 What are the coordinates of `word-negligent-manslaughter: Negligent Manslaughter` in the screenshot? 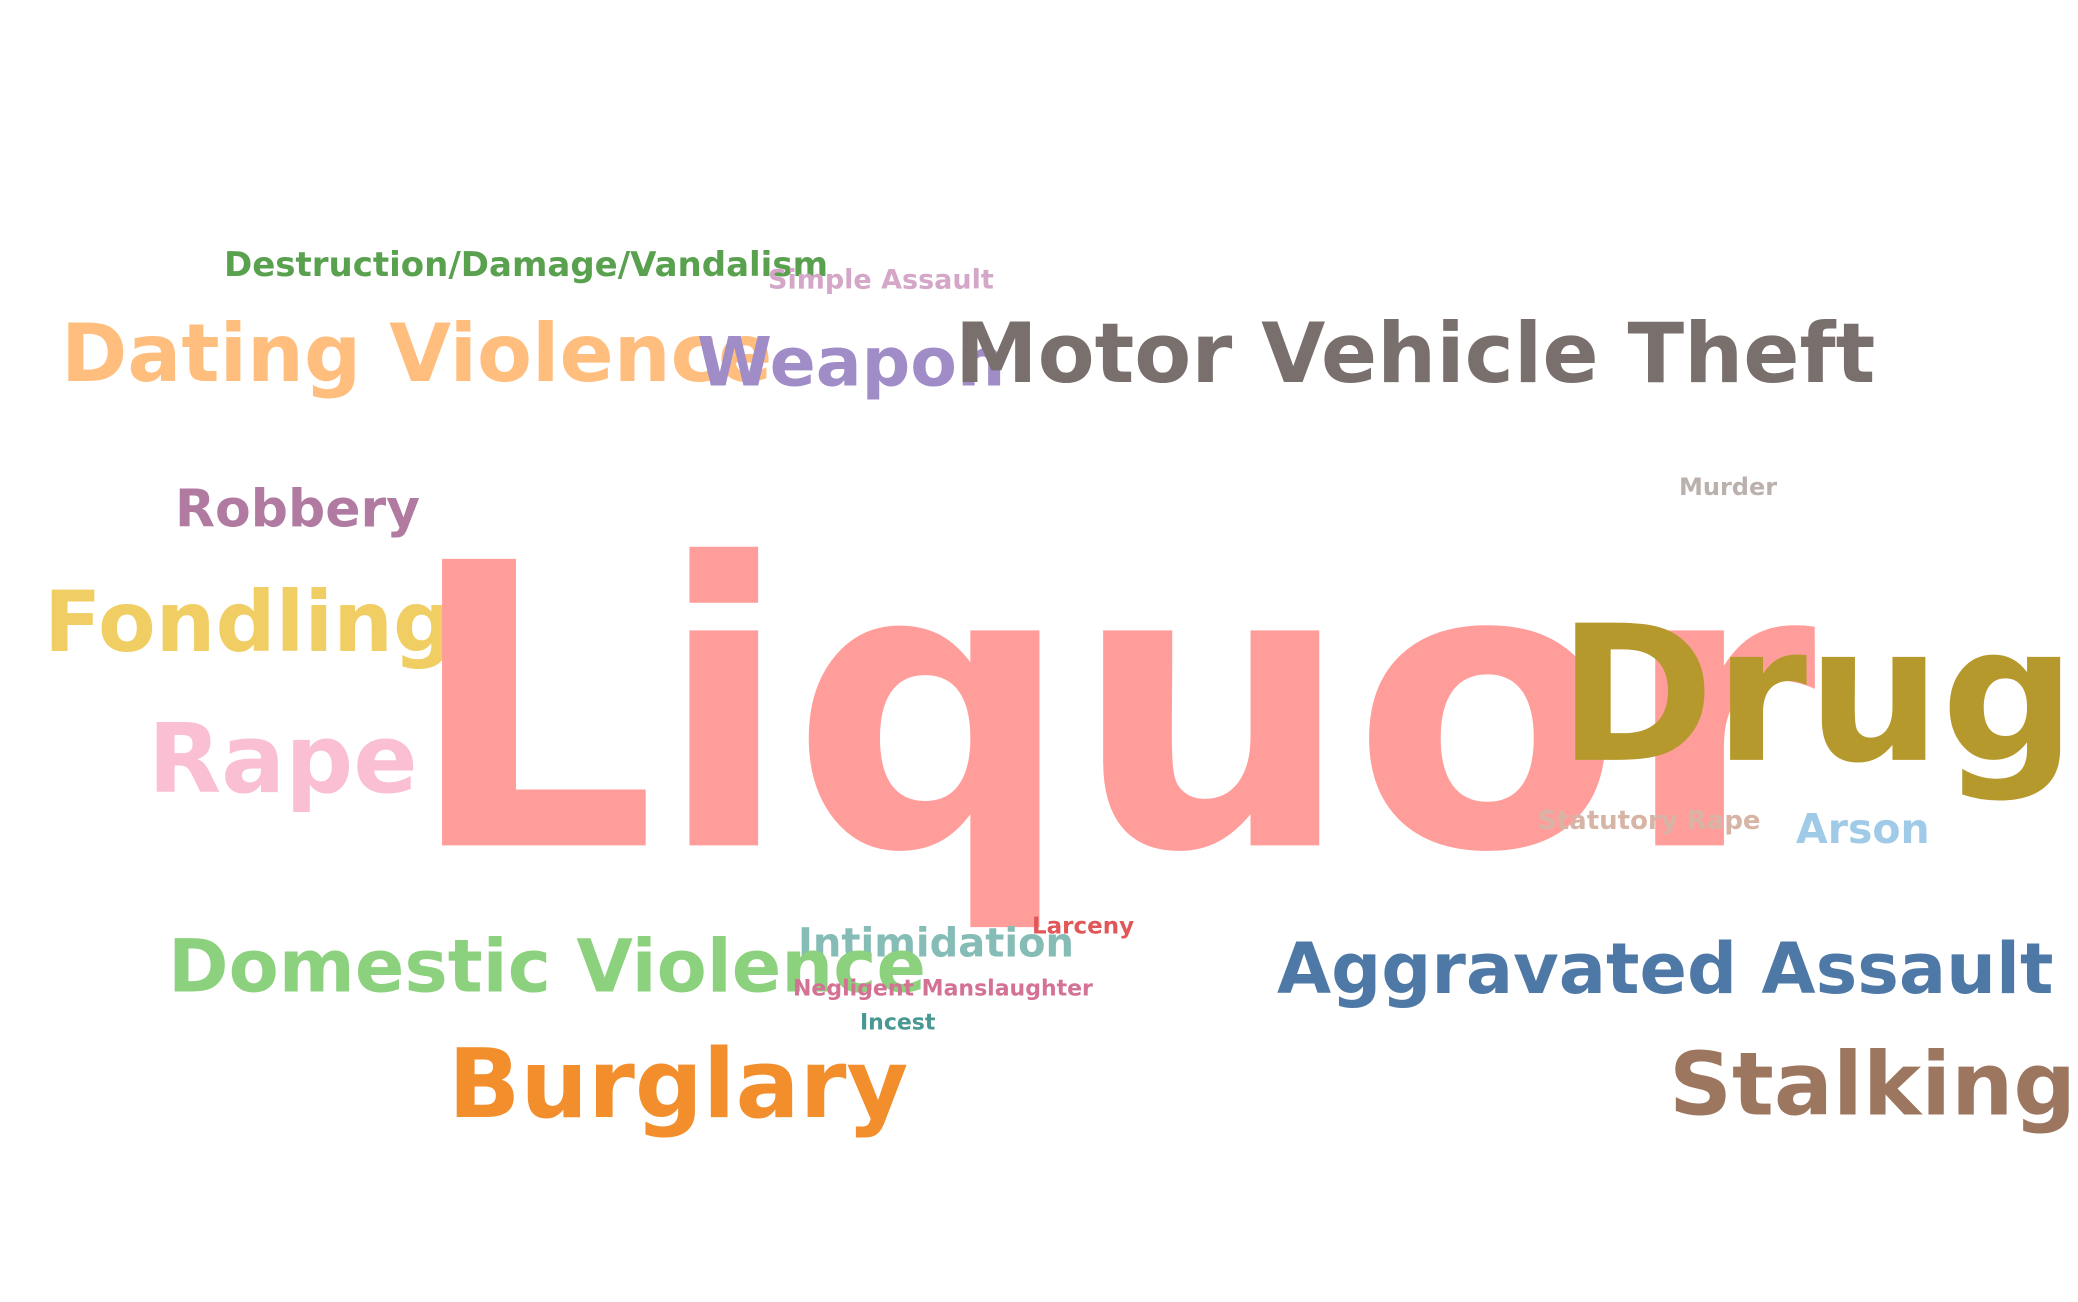 It's located at (943, 989).